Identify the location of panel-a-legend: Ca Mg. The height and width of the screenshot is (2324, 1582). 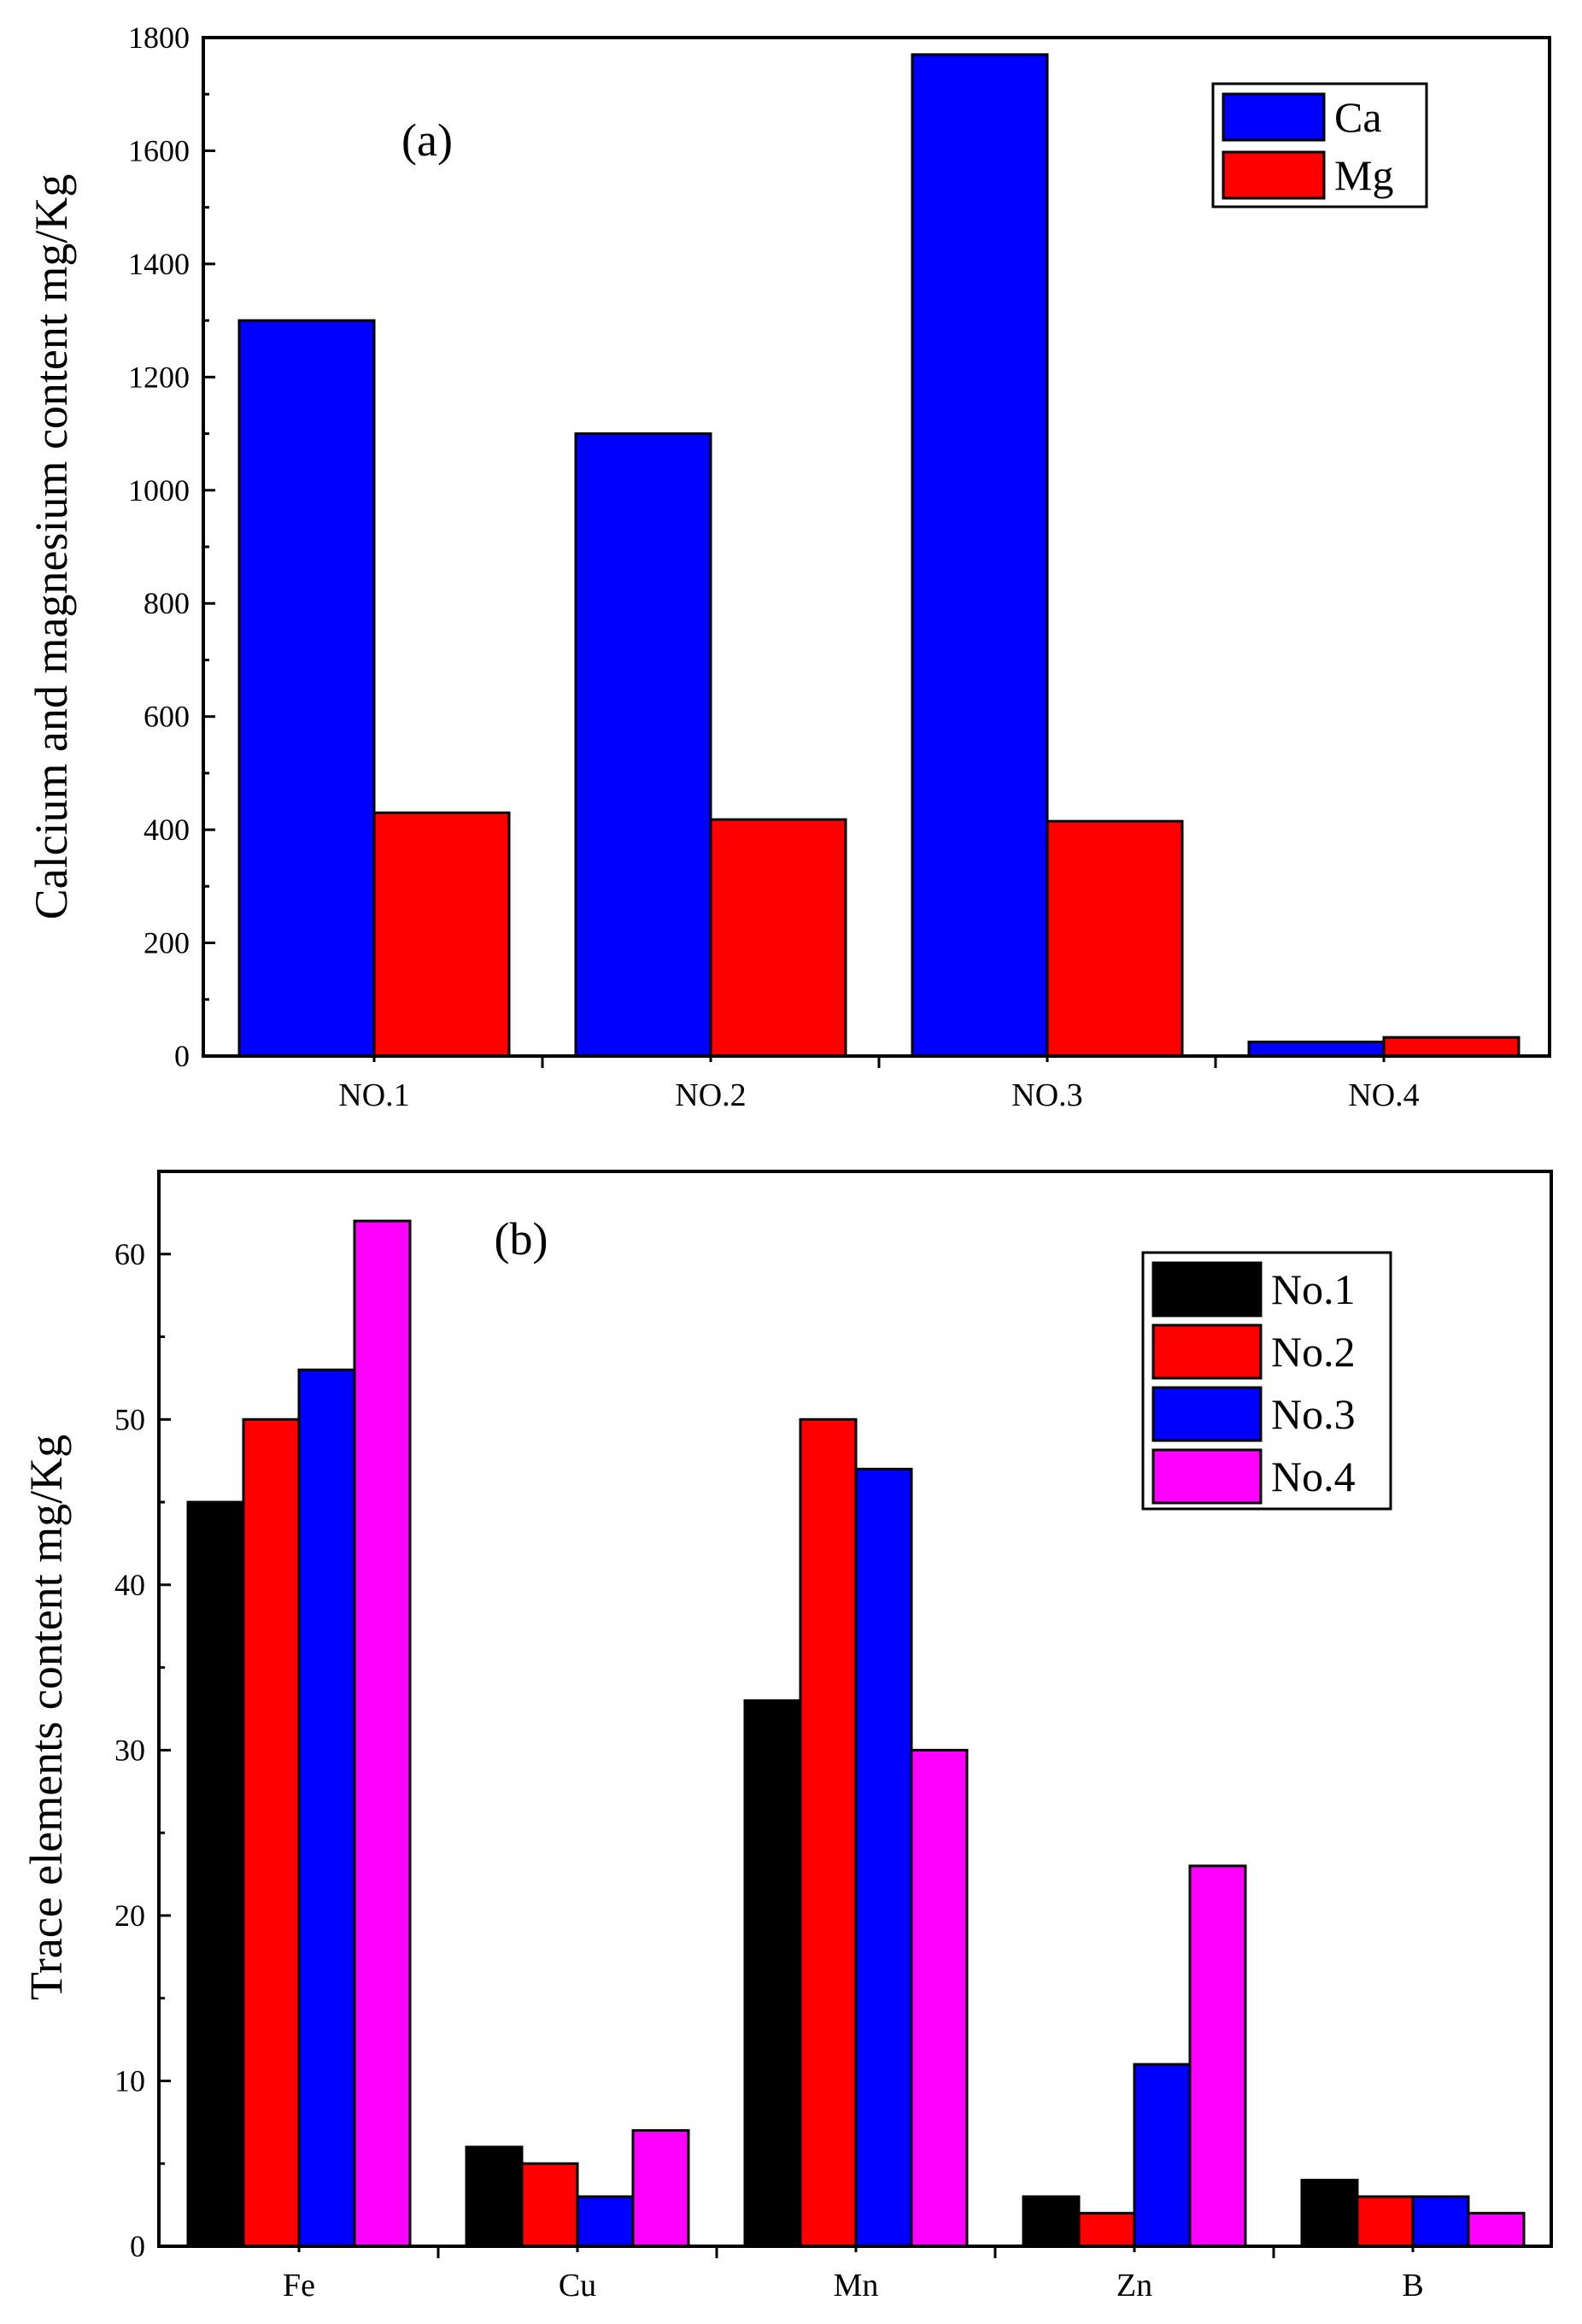
(1319, 145).